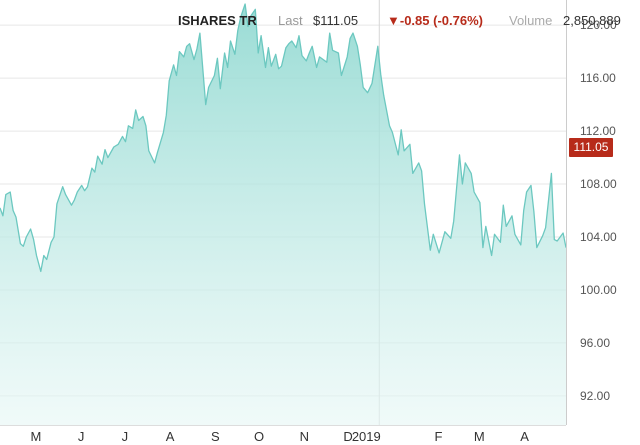  What do you see at coordinates (598, 237) in the screenshot?
I see `y-tick-label: 104.00` at bounding box center [598, 237].